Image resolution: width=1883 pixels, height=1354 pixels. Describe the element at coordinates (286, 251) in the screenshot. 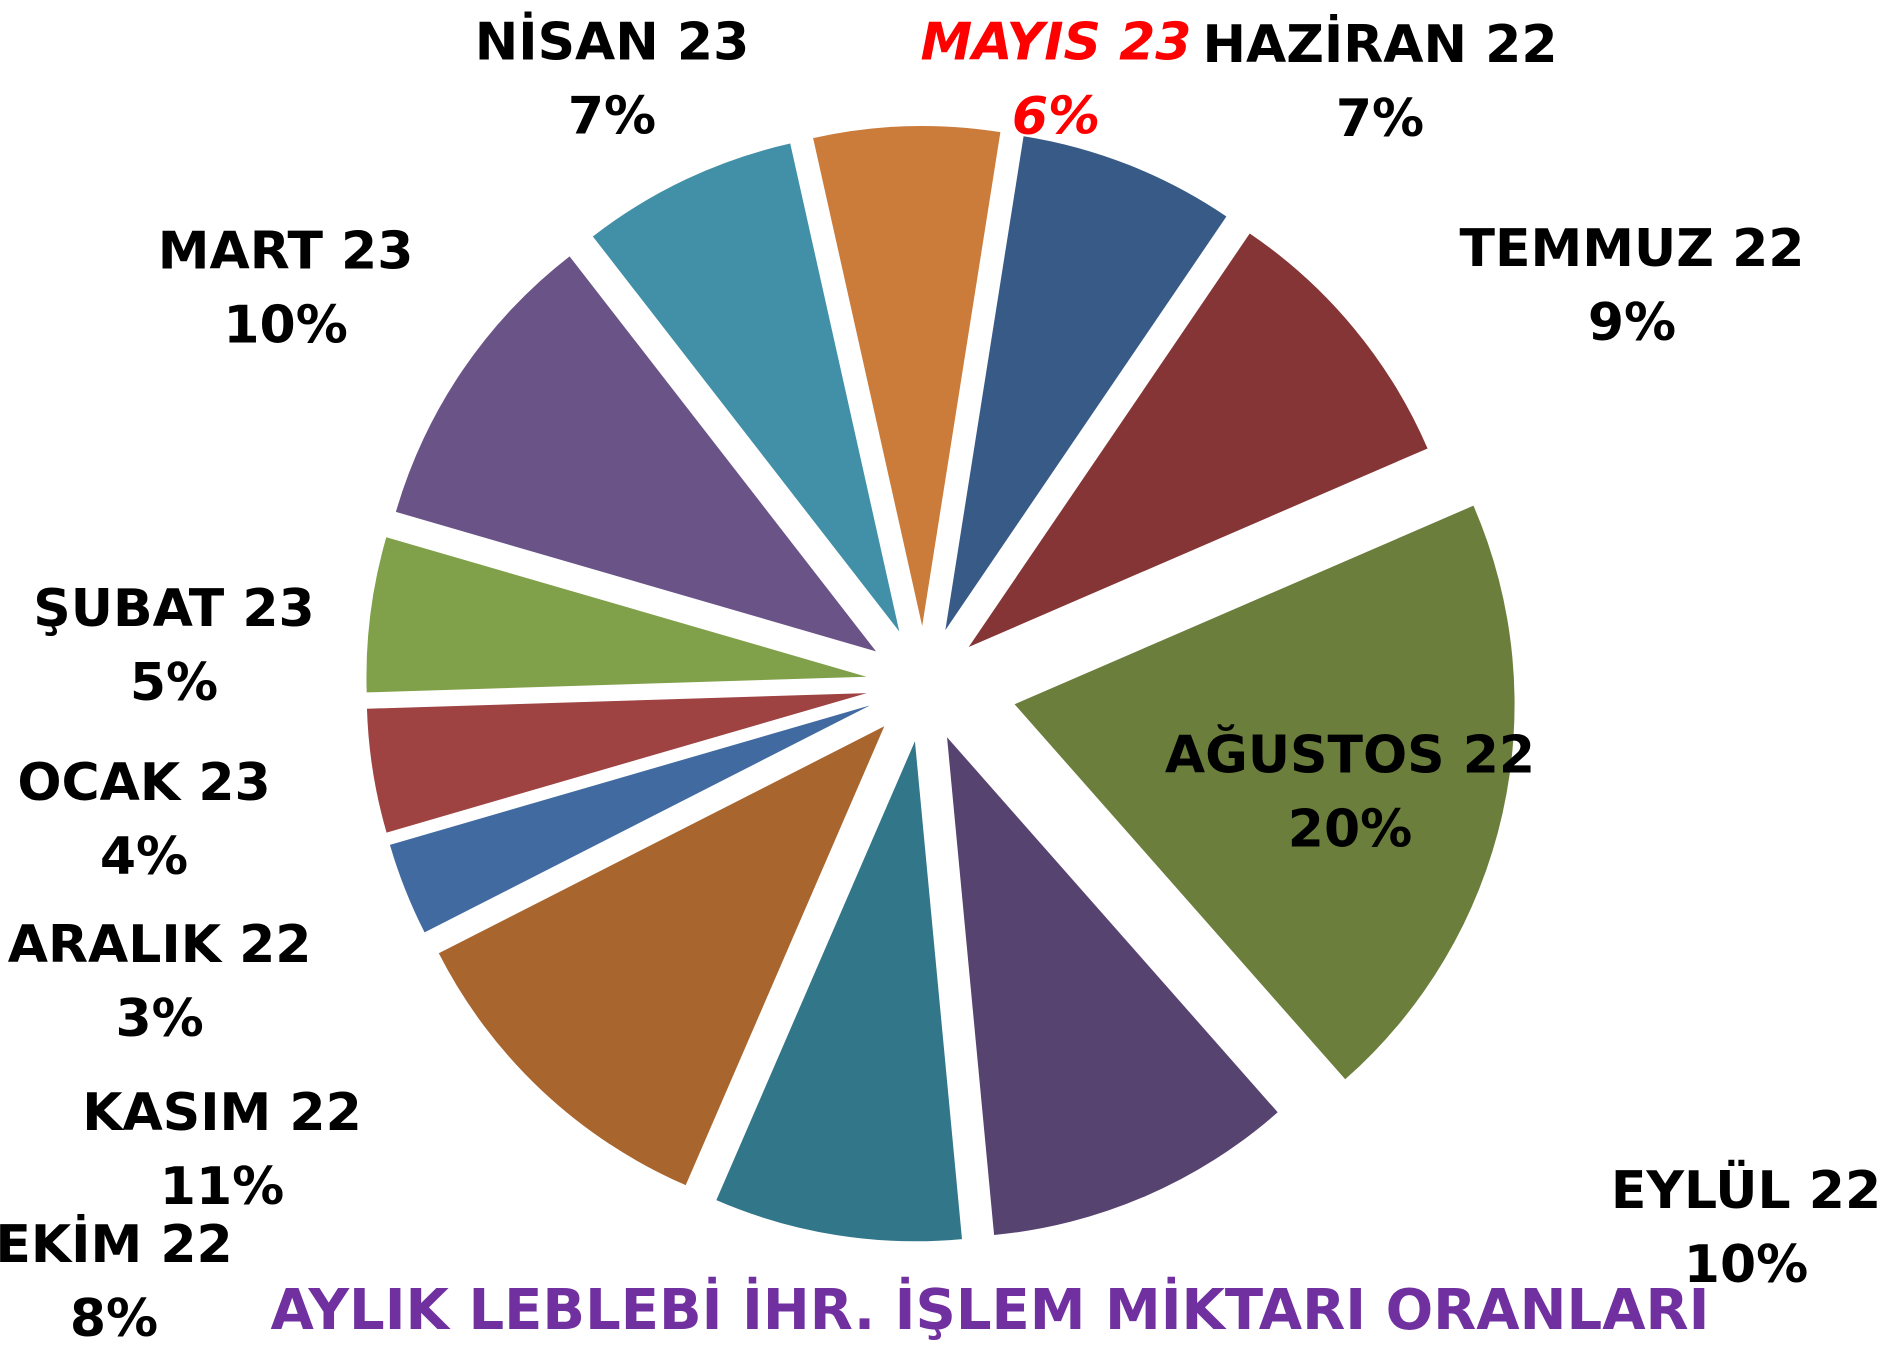

I see `slice-label: MART 23` at that location.